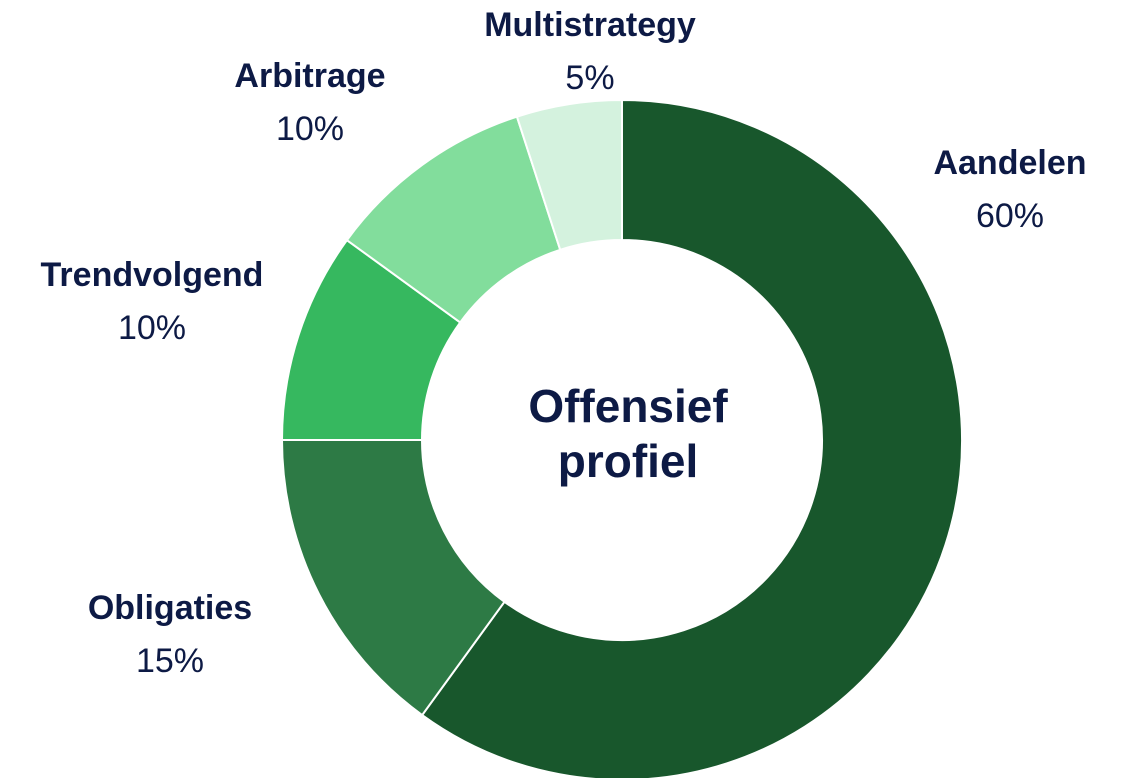 The image size is (1126, 778). Describe the element at coordinates (628, 406) in the screenshot. I see `center-label: Offensief` at that location.